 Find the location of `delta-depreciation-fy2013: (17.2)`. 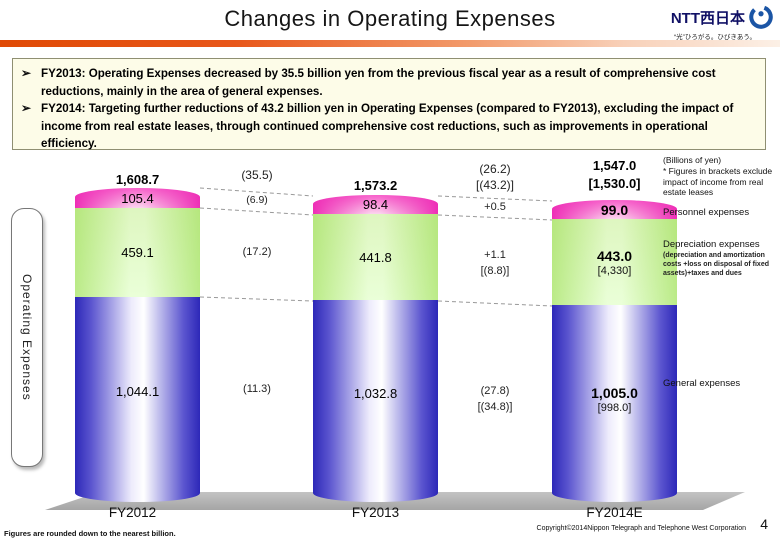

delta-depreciation-fy2013: (17.2) is located at coordinates (257, 252).